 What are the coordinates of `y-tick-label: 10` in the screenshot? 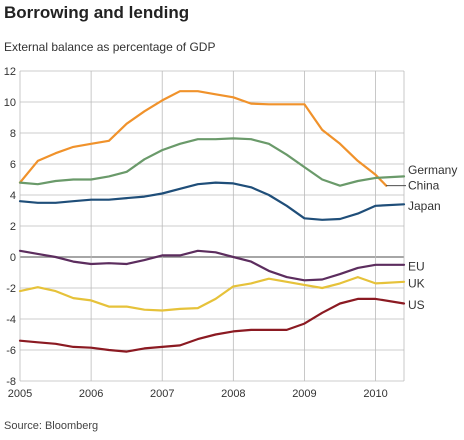 It's located at (10, 103).